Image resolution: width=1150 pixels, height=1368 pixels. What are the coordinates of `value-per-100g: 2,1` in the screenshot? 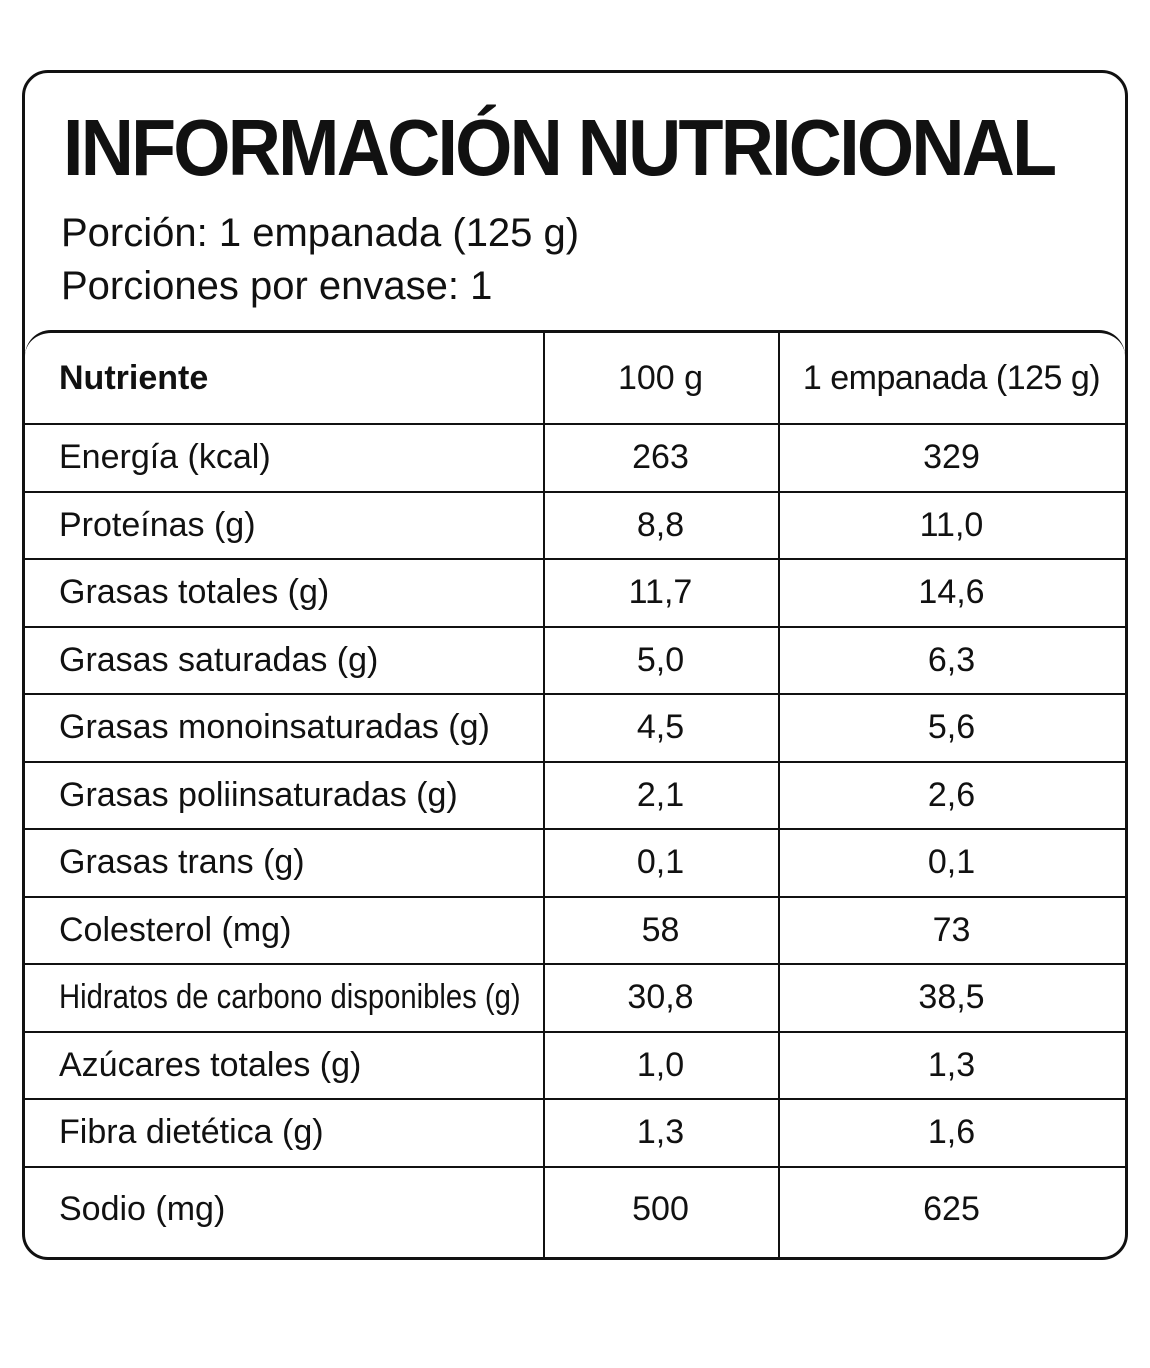 It's located at (660, 794).